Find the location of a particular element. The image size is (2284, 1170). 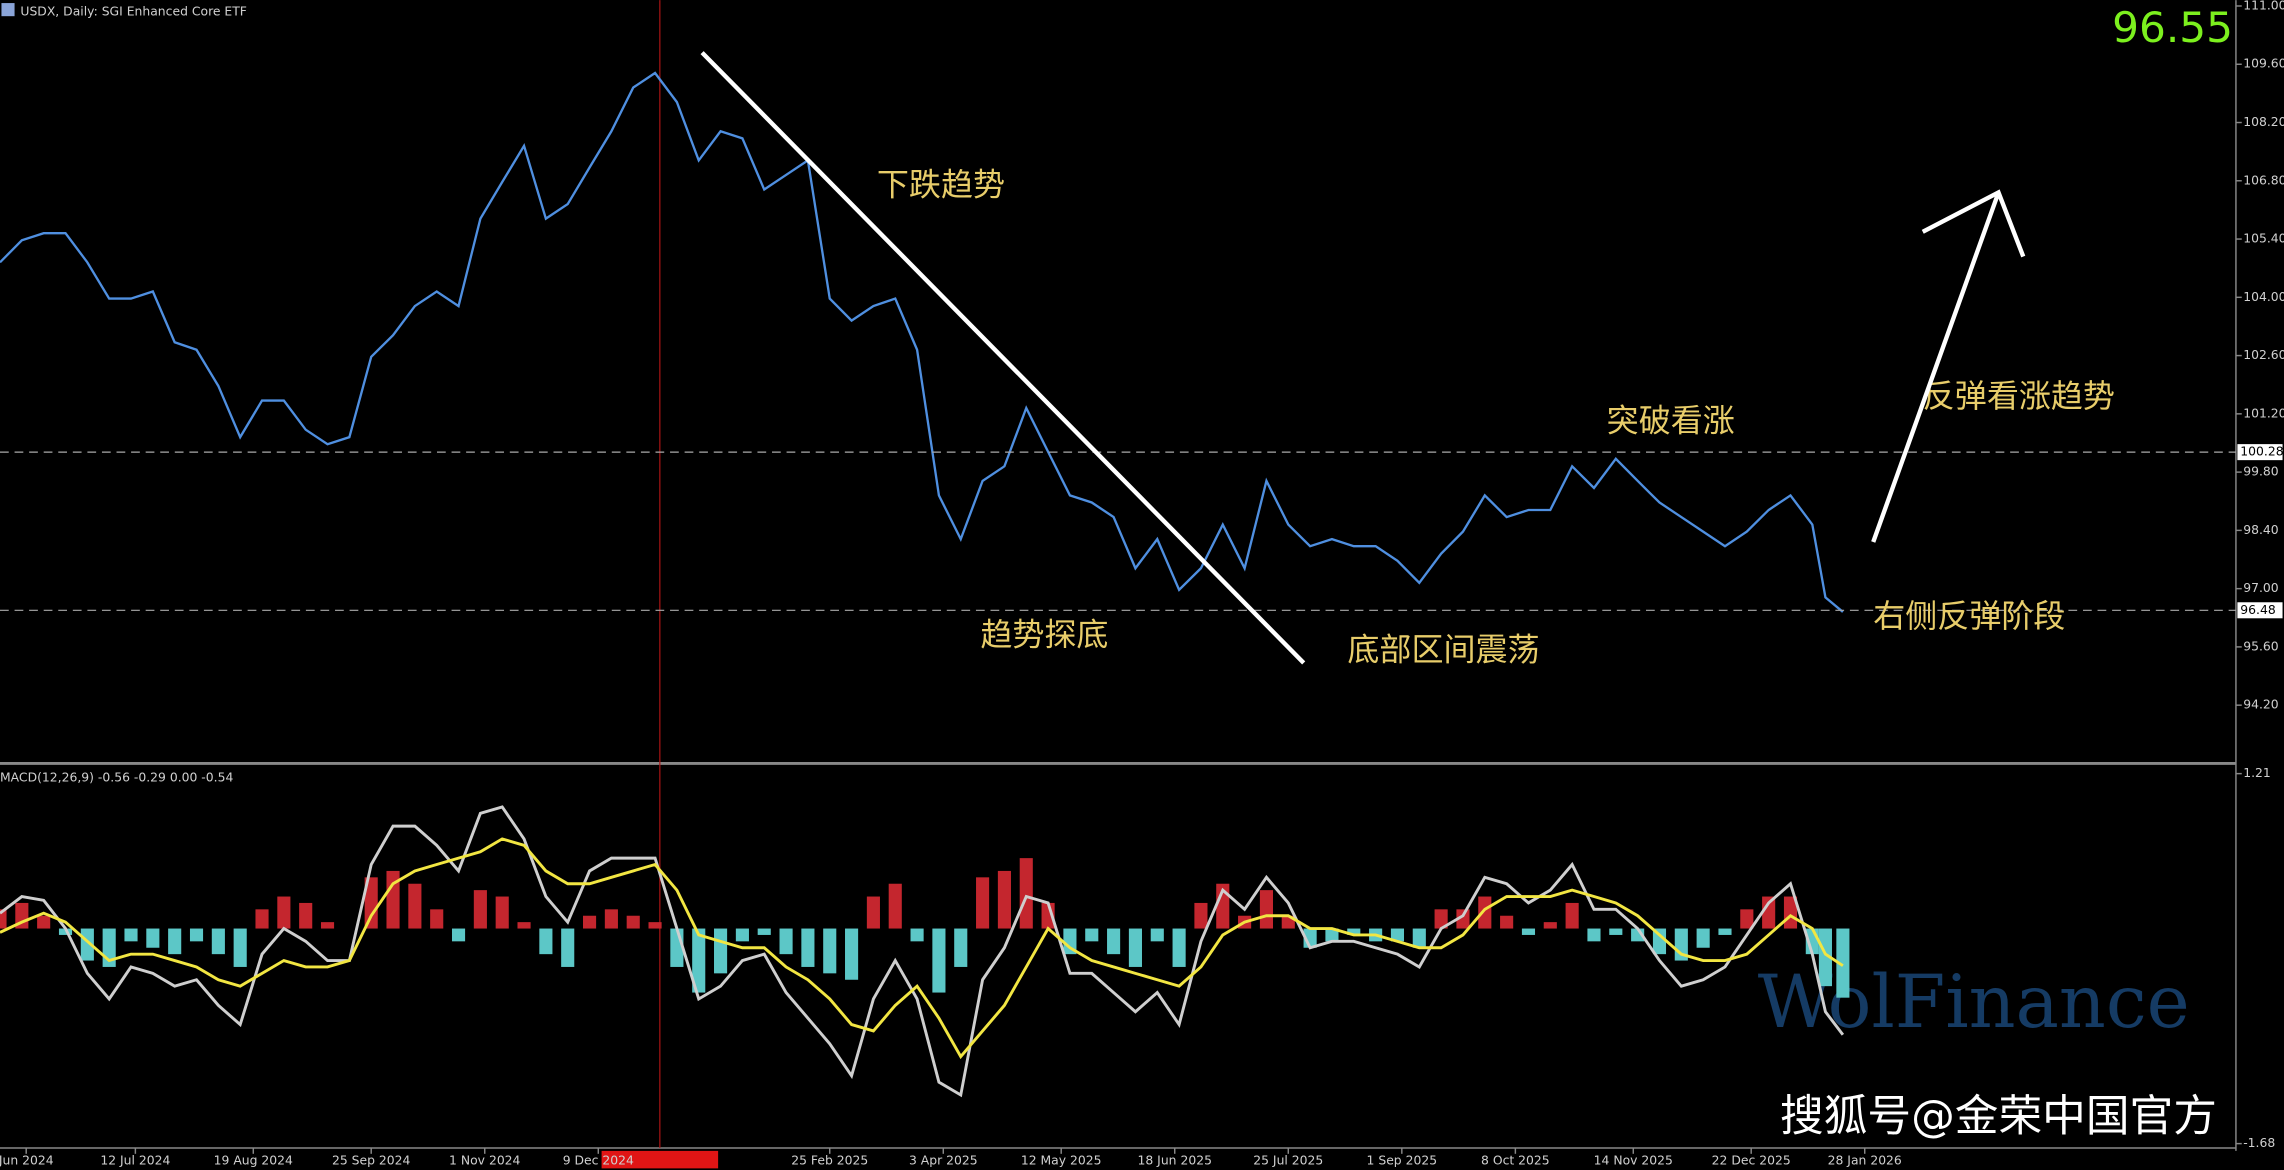

annotation: 反弹看涨趋势 is located at coordinates (2019, 396).